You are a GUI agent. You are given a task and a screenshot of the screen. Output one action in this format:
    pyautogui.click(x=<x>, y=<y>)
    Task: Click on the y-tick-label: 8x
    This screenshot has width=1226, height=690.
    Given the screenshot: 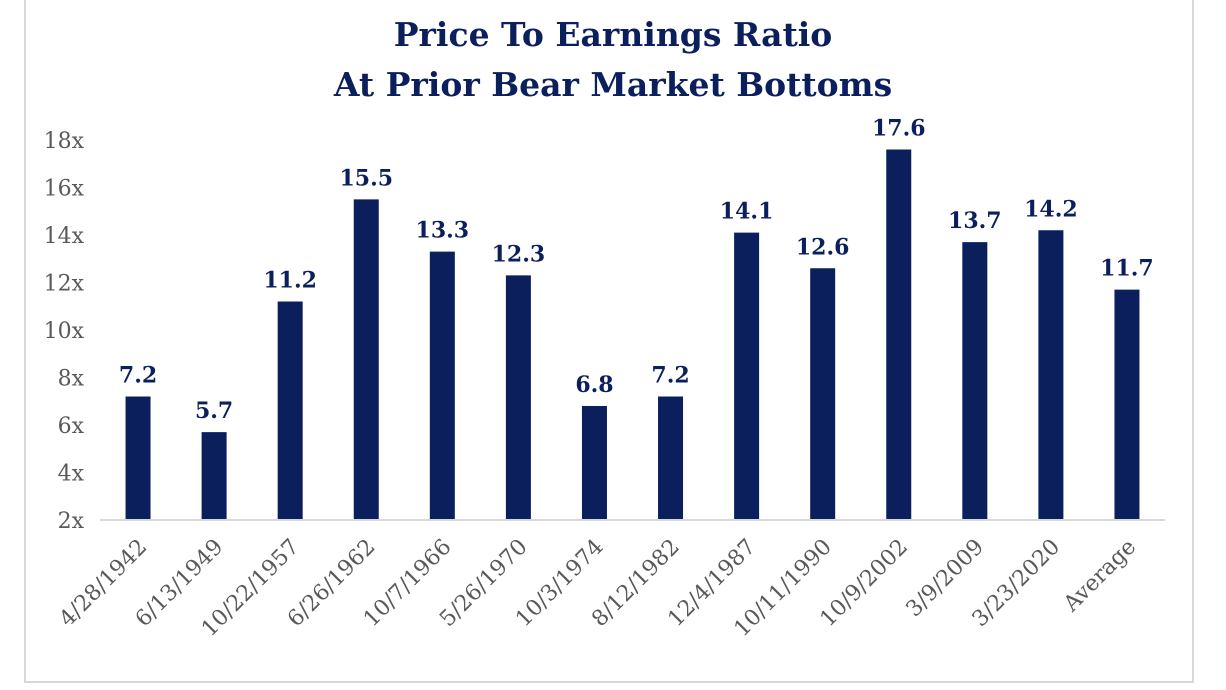 What is the action you would take?
    pyautogui.click(x=71, y=379)
    